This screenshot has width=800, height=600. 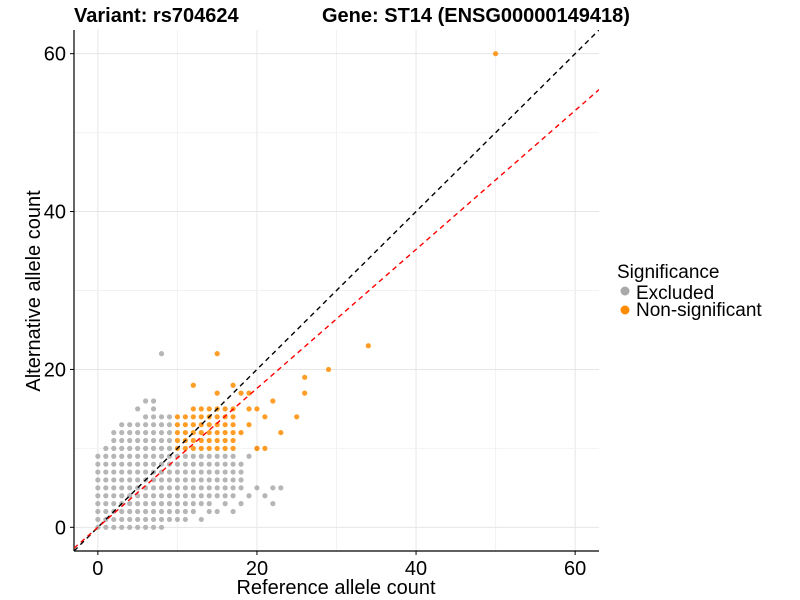 What do you see at coordinates (625, 291) in the screenshot?
I see `legend-marker-excluded` at bounding box center [625, 291].